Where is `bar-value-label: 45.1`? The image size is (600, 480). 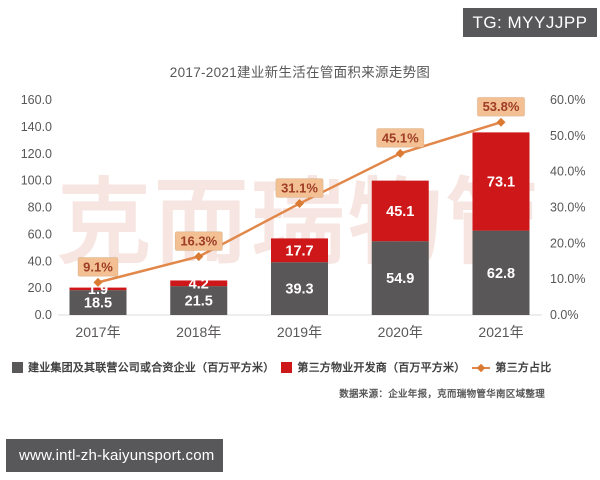
bar-value-label: 45.1 is located at coordinates (400, 212).